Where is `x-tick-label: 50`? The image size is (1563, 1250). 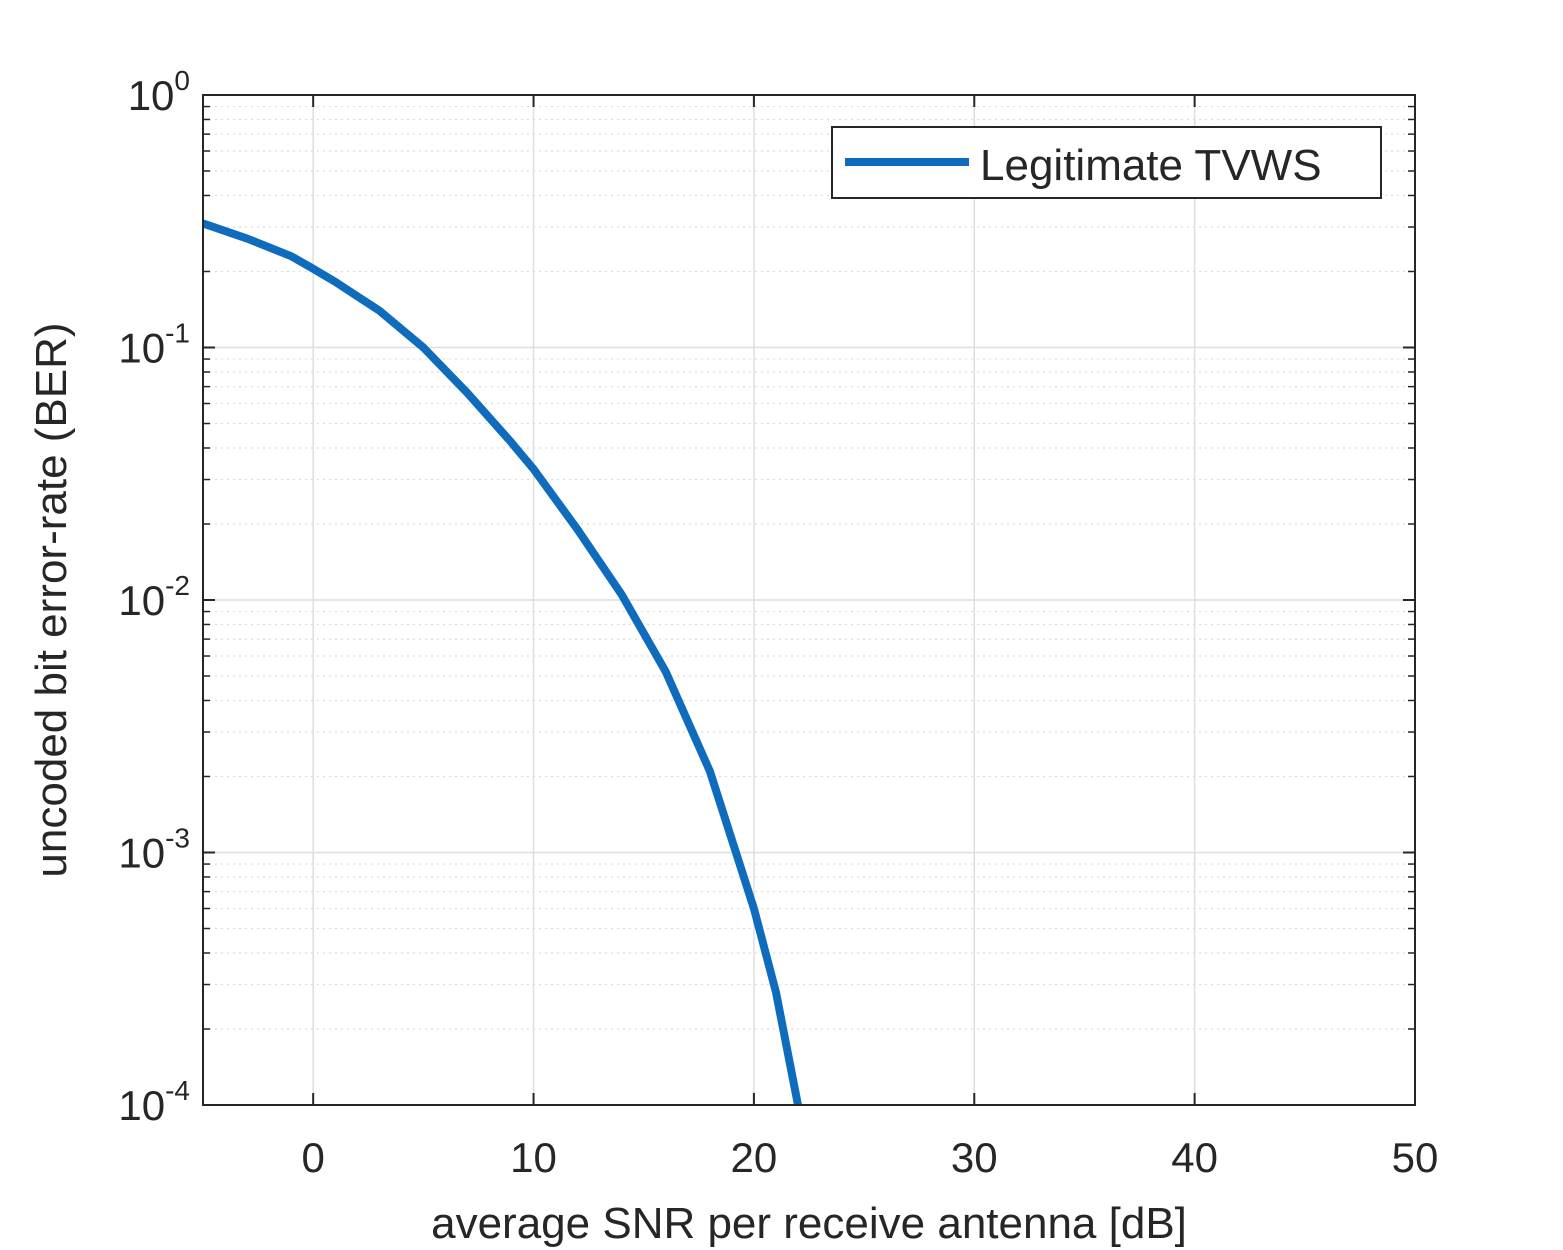 x-tick-label: 50 is located at coordinates (1415, 1157).